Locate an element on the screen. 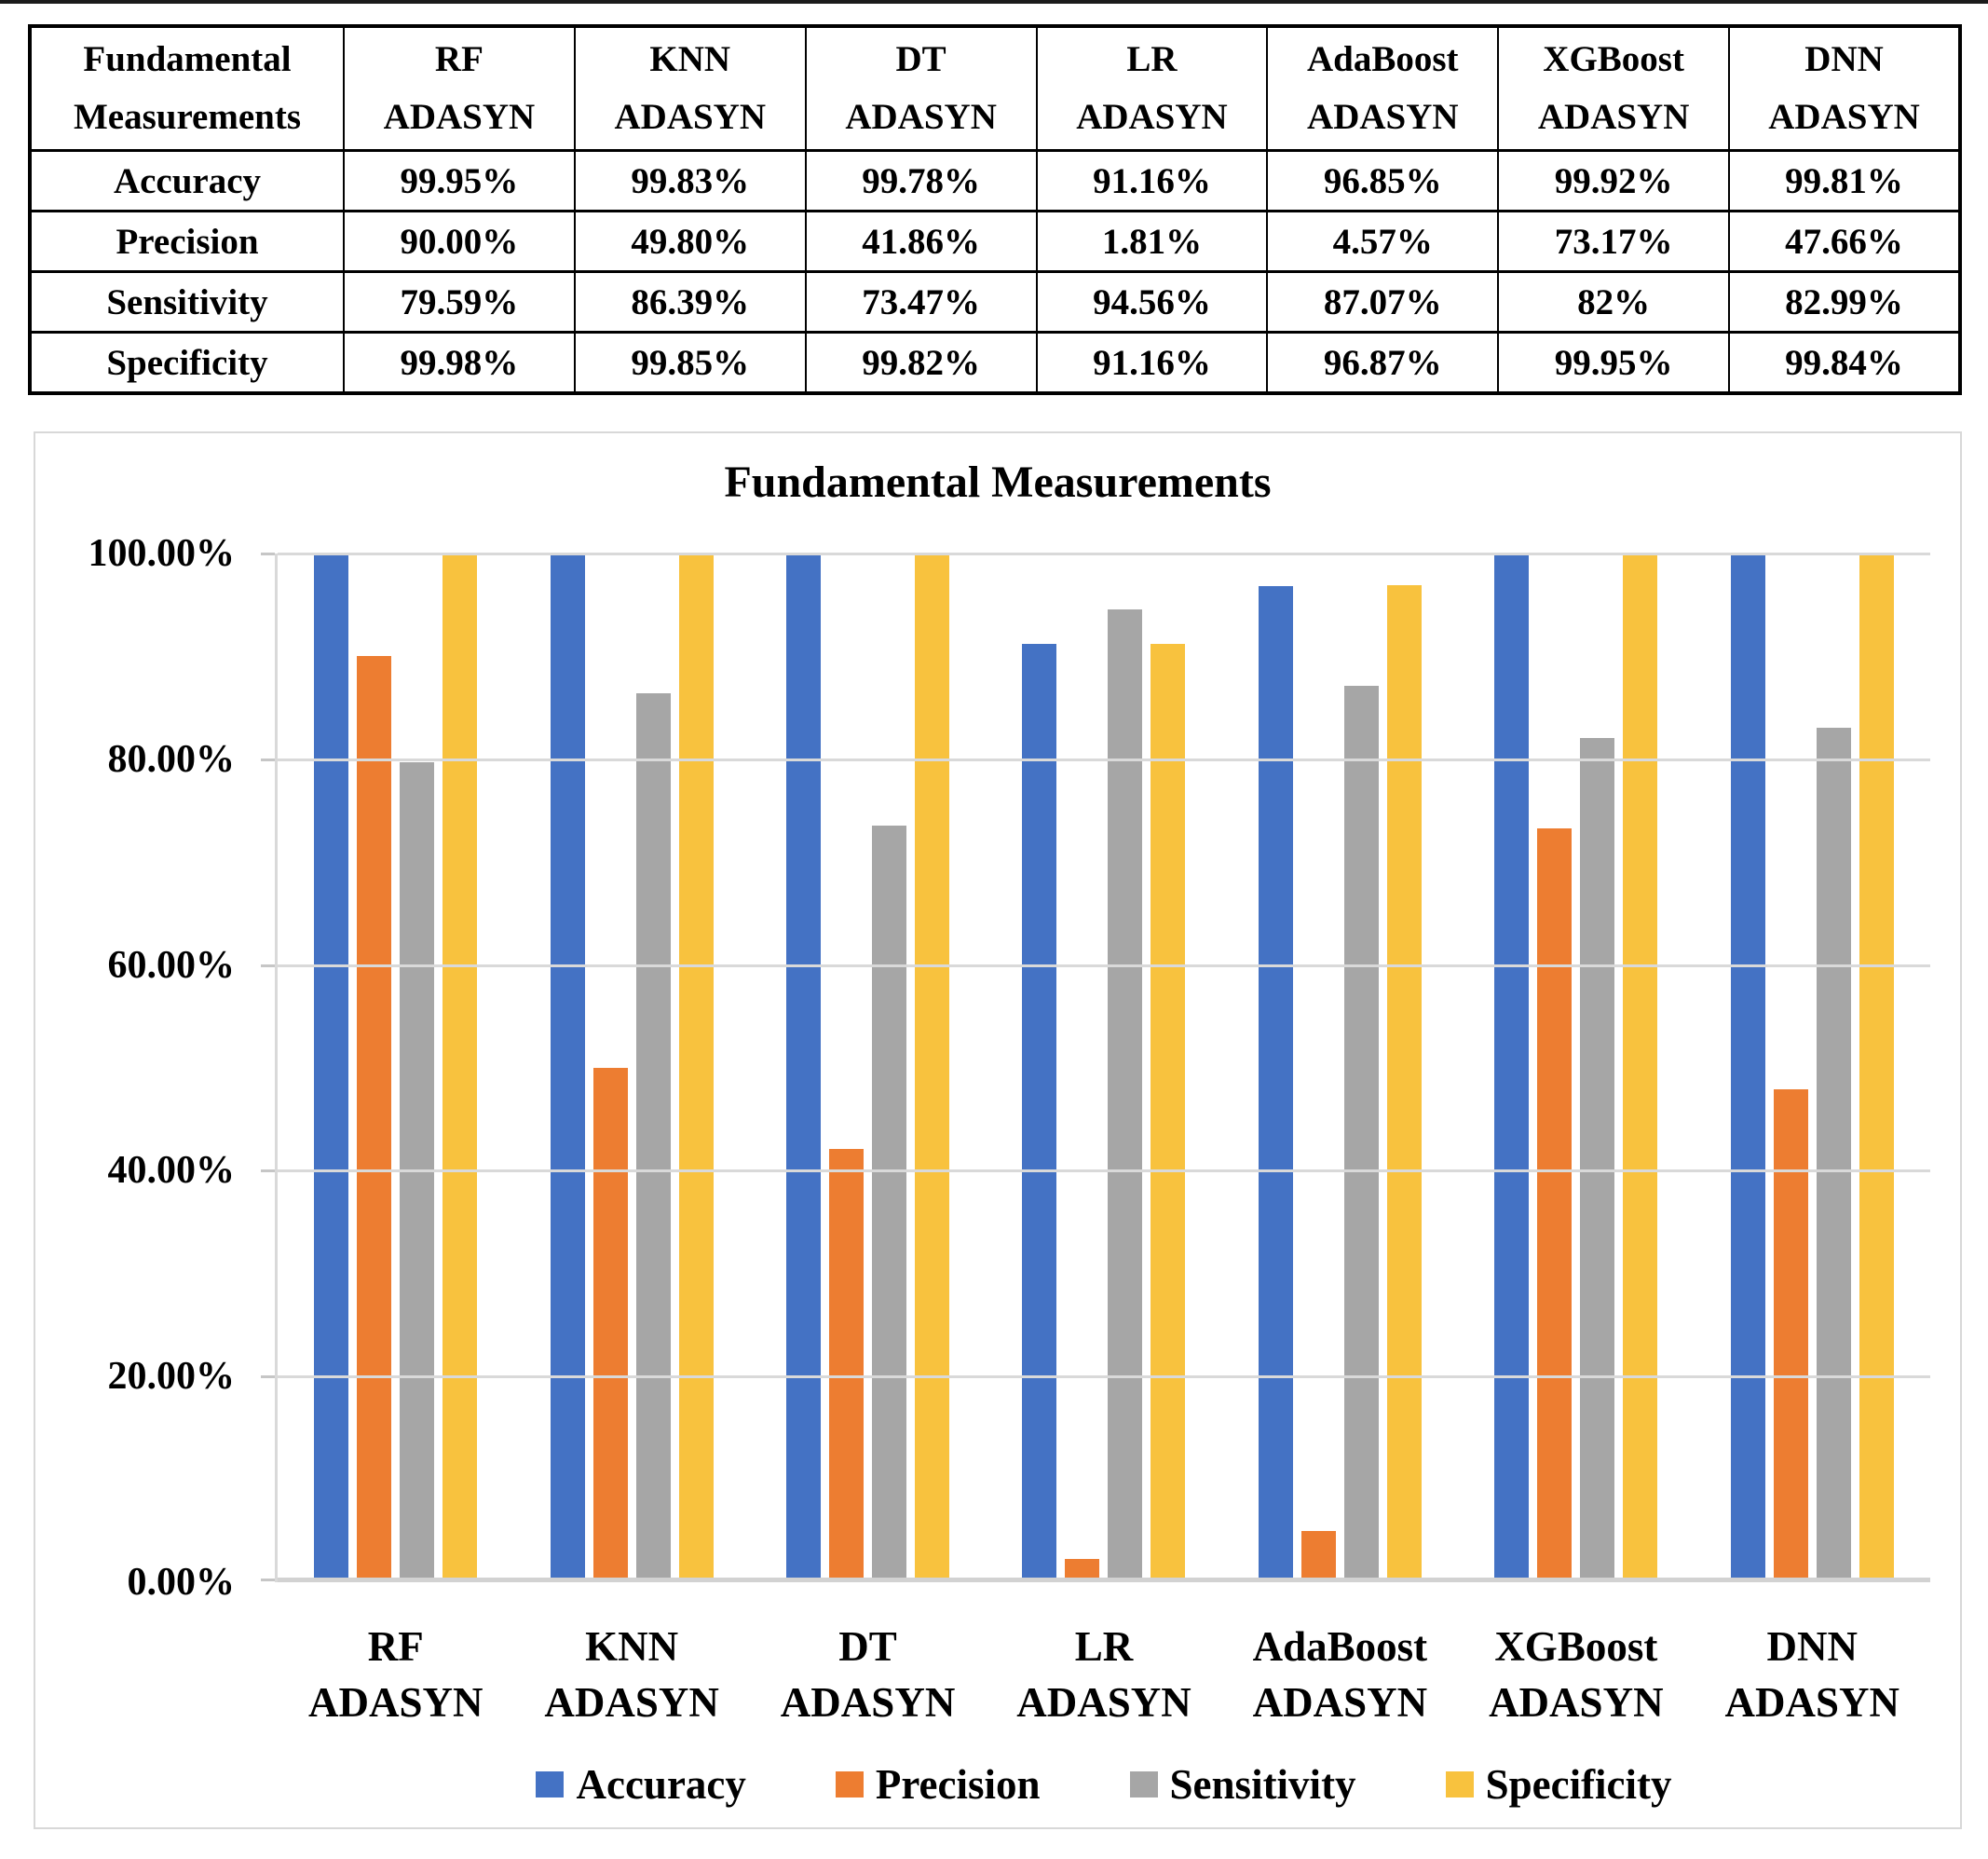 The height and width of the screenshot is (1859, 1988). chart-title: Fundamental Measurements is located at coordinates (998, 483).